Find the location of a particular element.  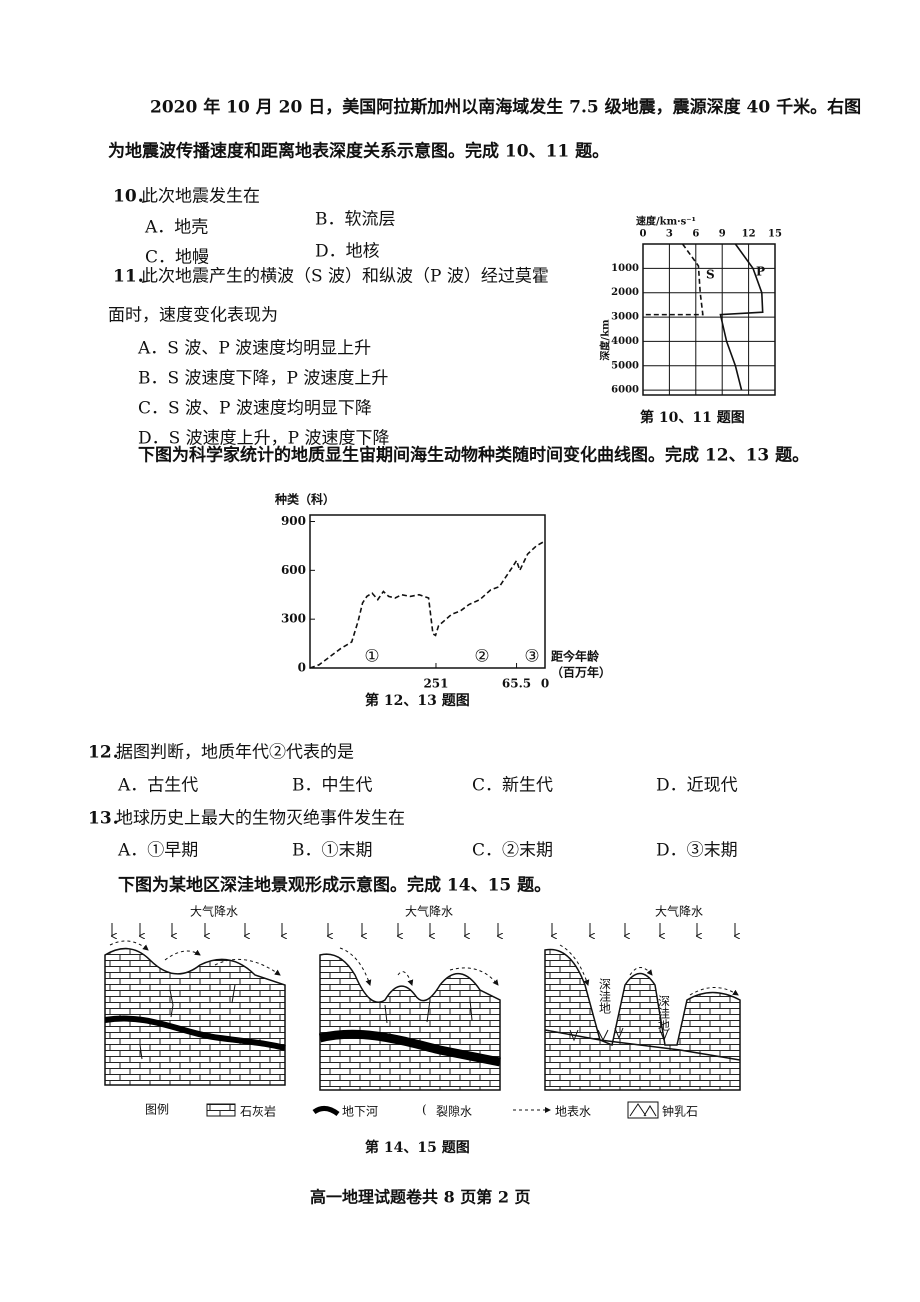

period-label: ① is located at coordinates (371, 657).